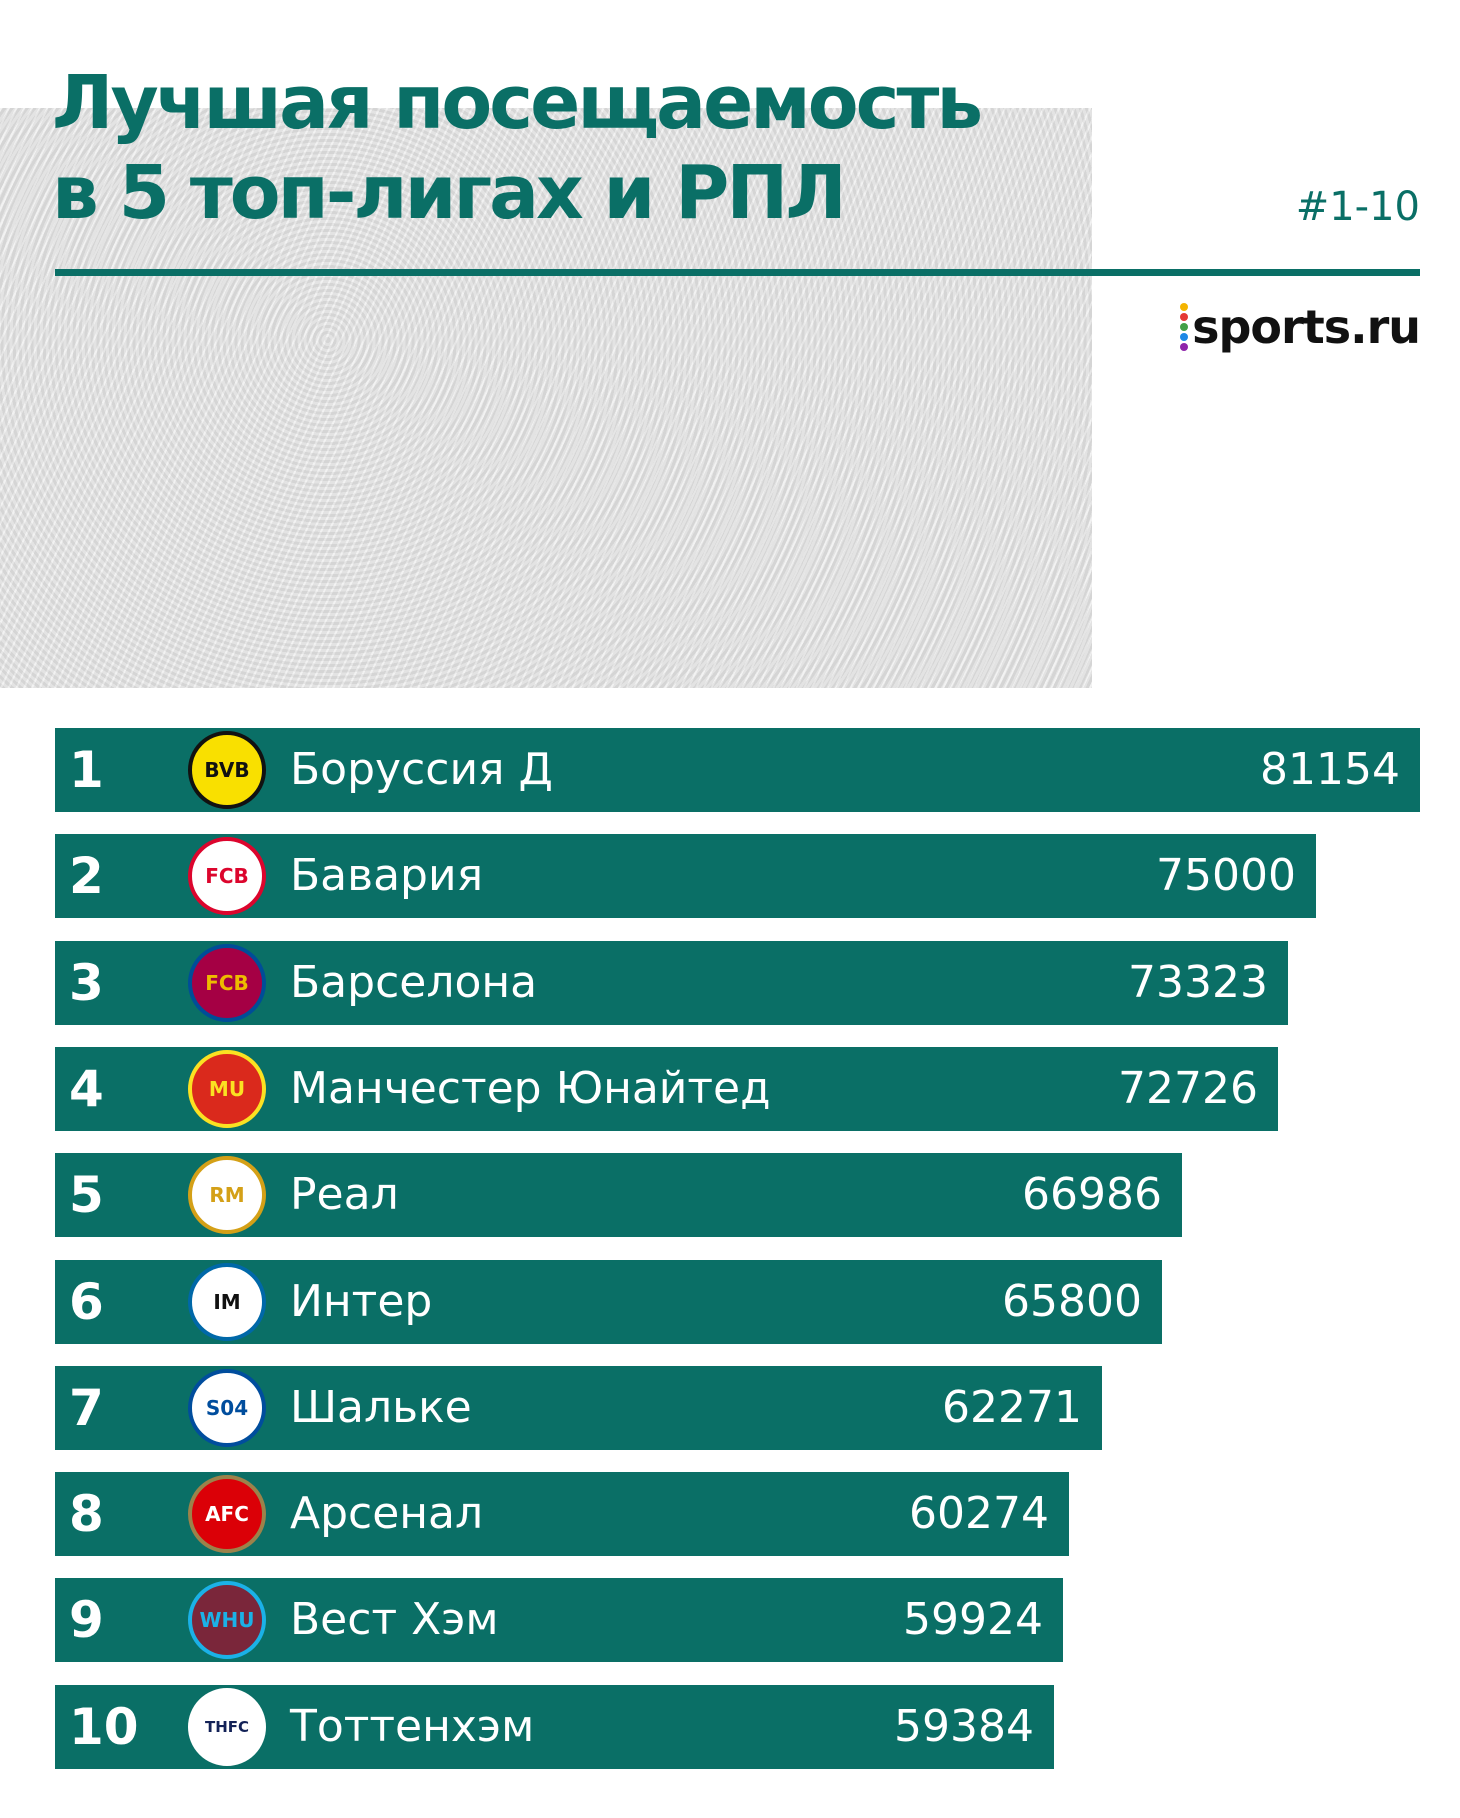 The width and height of the screenshot is (1460, 1818). Describe the element at coordinates (1092, 1195) in the screenshot. I see `attendance-value: 66986` at that location.